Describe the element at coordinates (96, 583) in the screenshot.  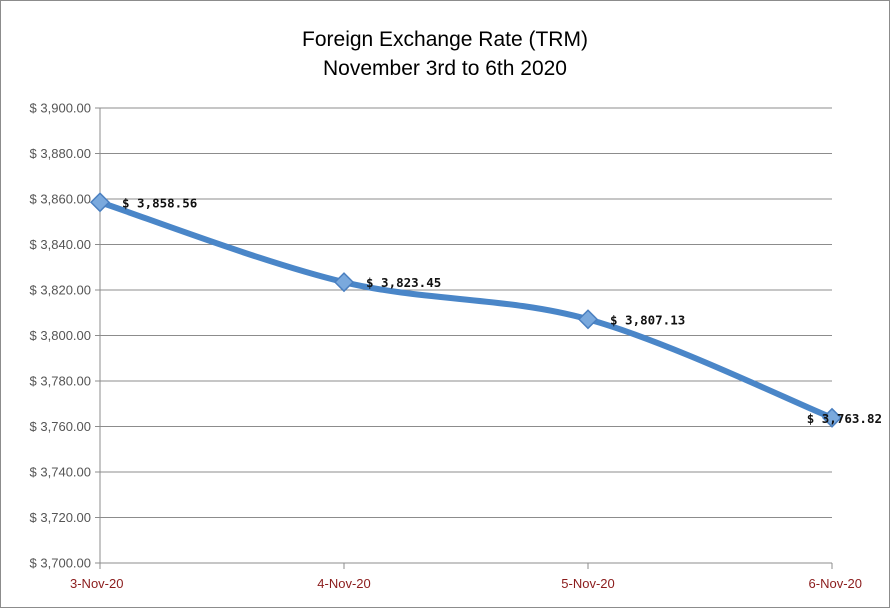
I see `x-tick-label: 3-Nov-20` at that location.